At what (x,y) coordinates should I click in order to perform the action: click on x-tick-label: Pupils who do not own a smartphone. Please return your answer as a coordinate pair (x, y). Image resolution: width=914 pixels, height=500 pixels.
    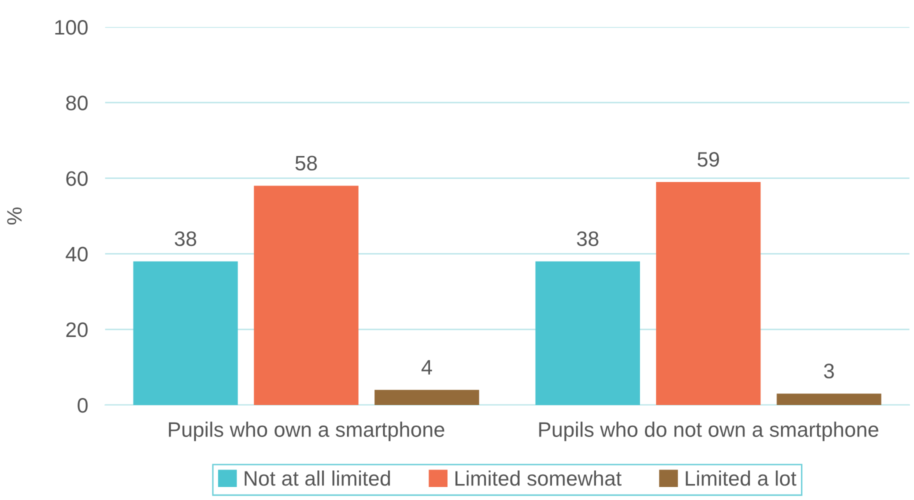
    Looking at the image, I should click on (708, 432).